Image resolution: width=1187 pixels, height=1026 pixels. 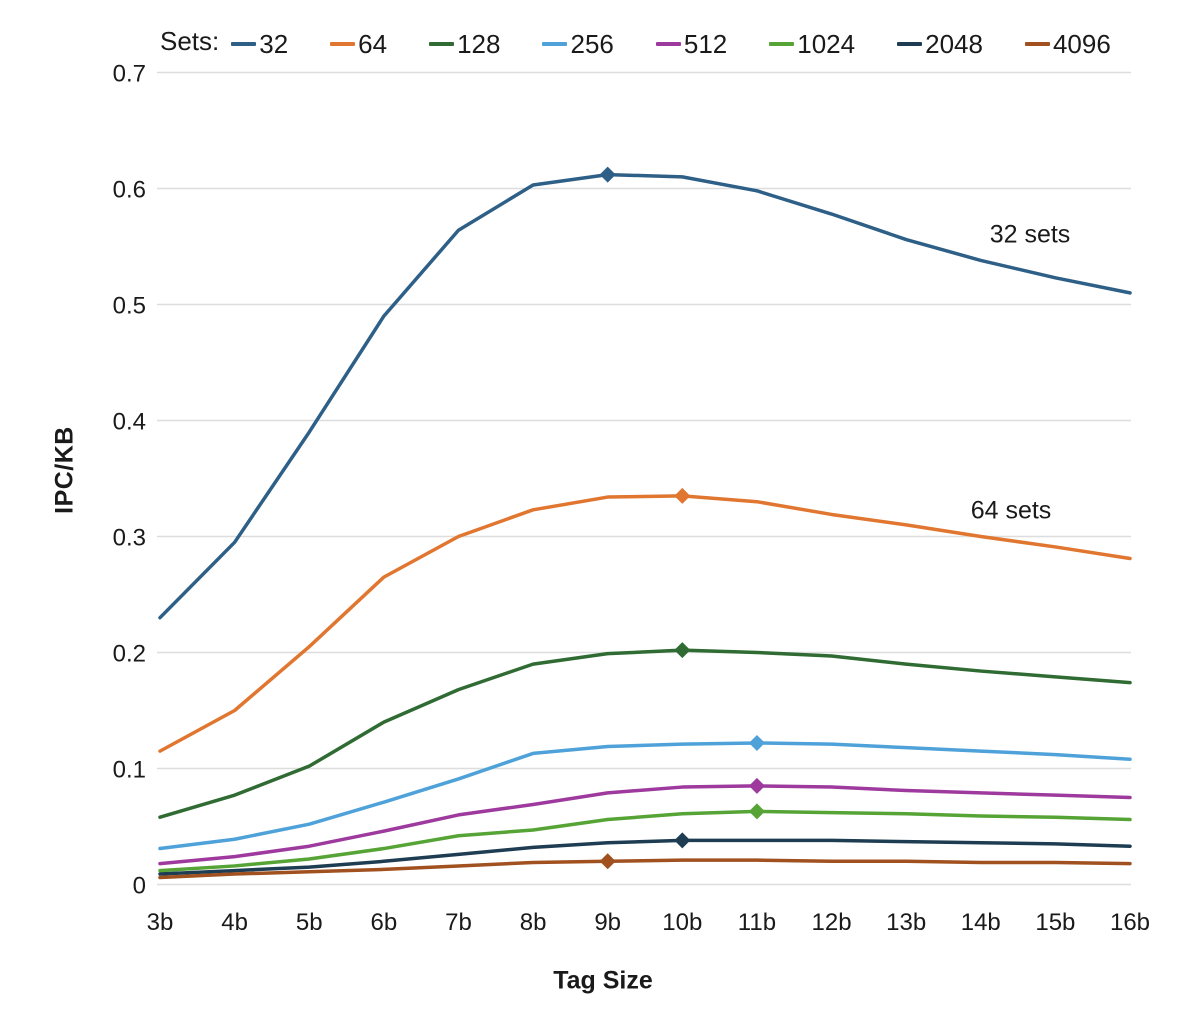 I want to click on y-tick-label-0.7: 0.7, so click(x=129, y=74).